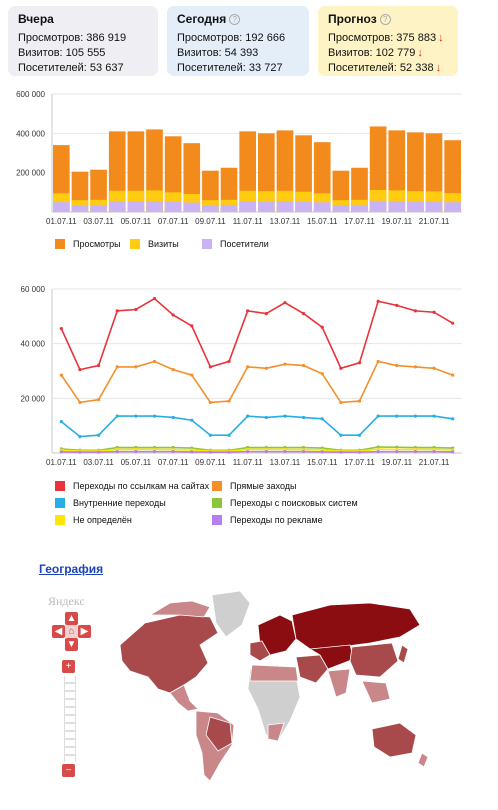  What do you see at coordinates (267, 520) in the screenshot?
I see `legend-item: Переходы по рекламе` at bounding box center [267, 520].